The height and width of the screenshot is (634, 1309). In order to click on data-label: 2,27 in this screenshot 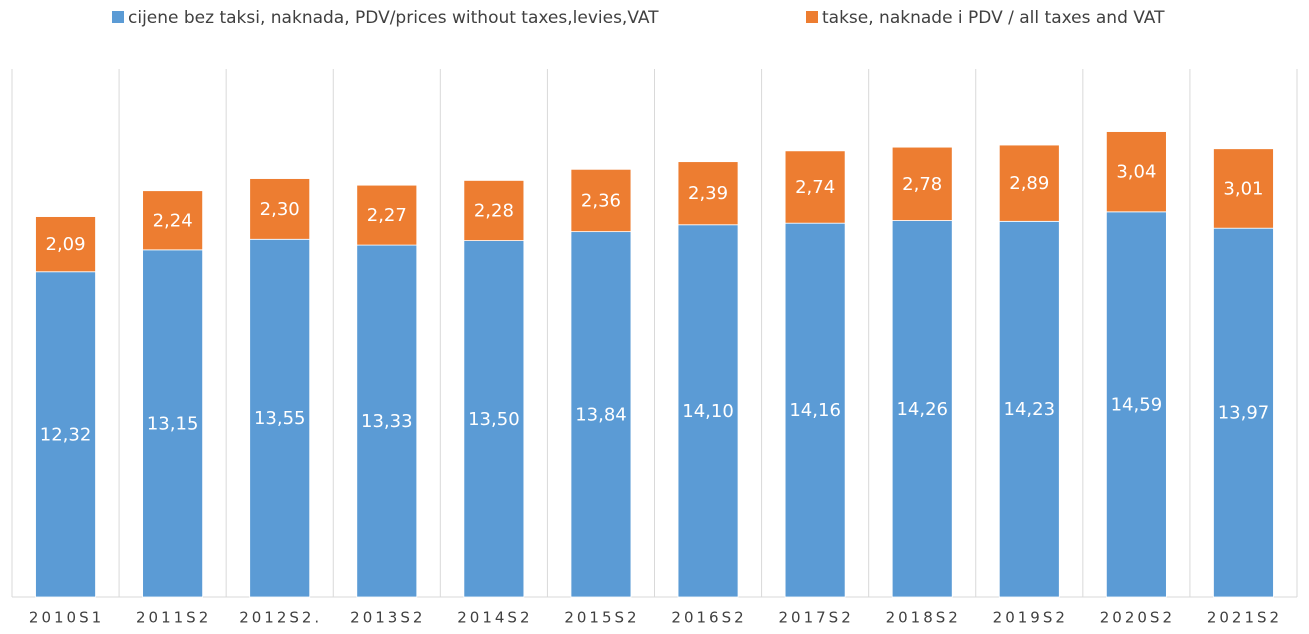, I will do `click(387, 215)`.